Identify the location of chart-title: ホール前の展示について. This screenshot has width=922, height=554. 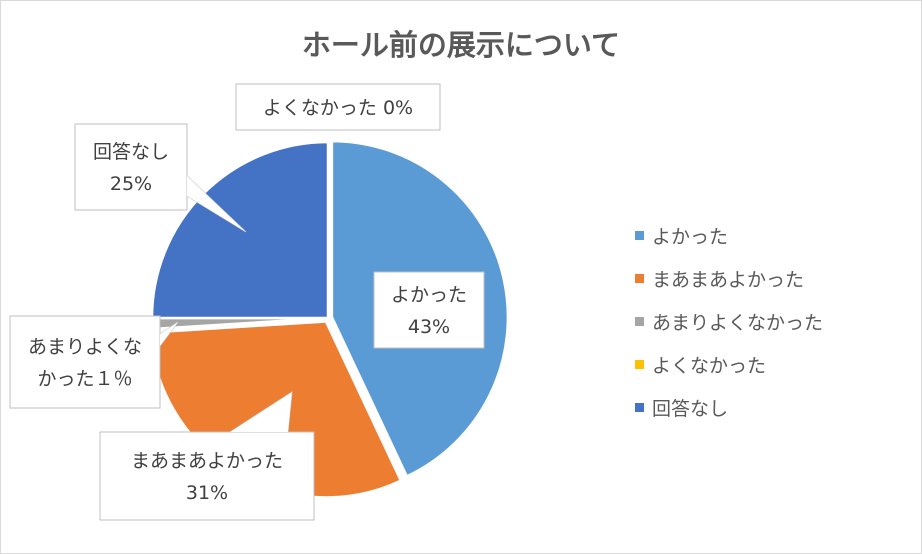
(461, 45).